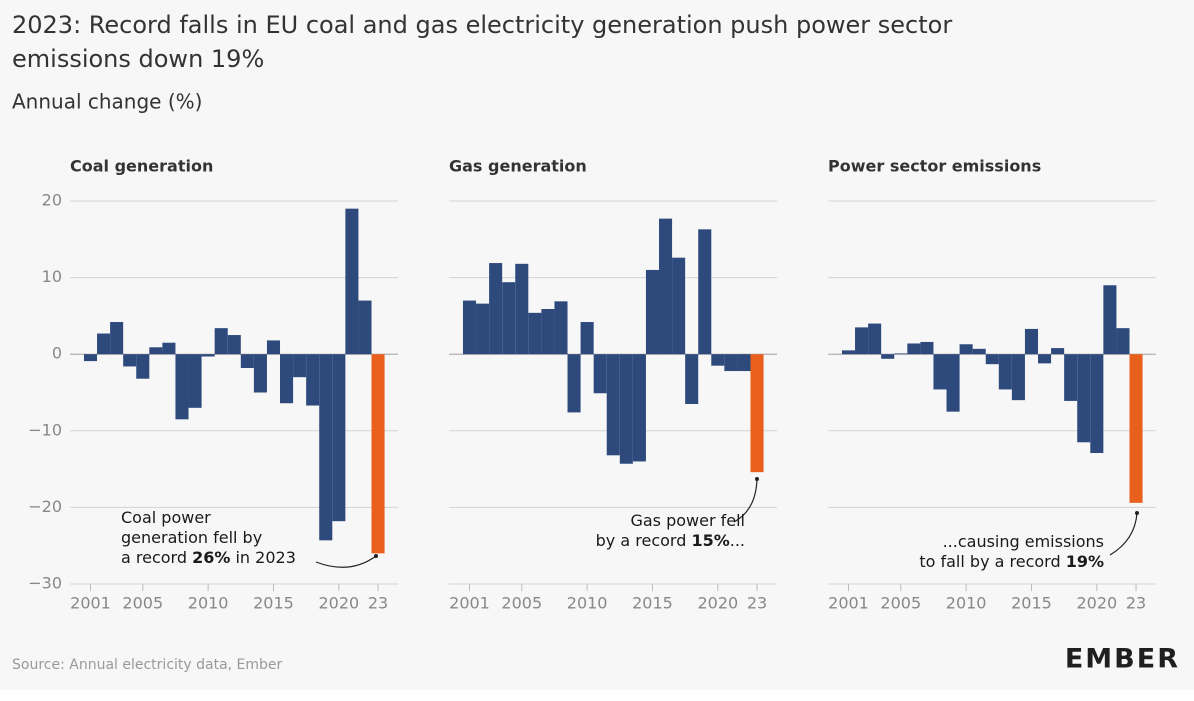  What do you see at coordinates (518, 166) in the screenshot?
I see `panel-title: Gas generation` at bounding box center [518, 166].